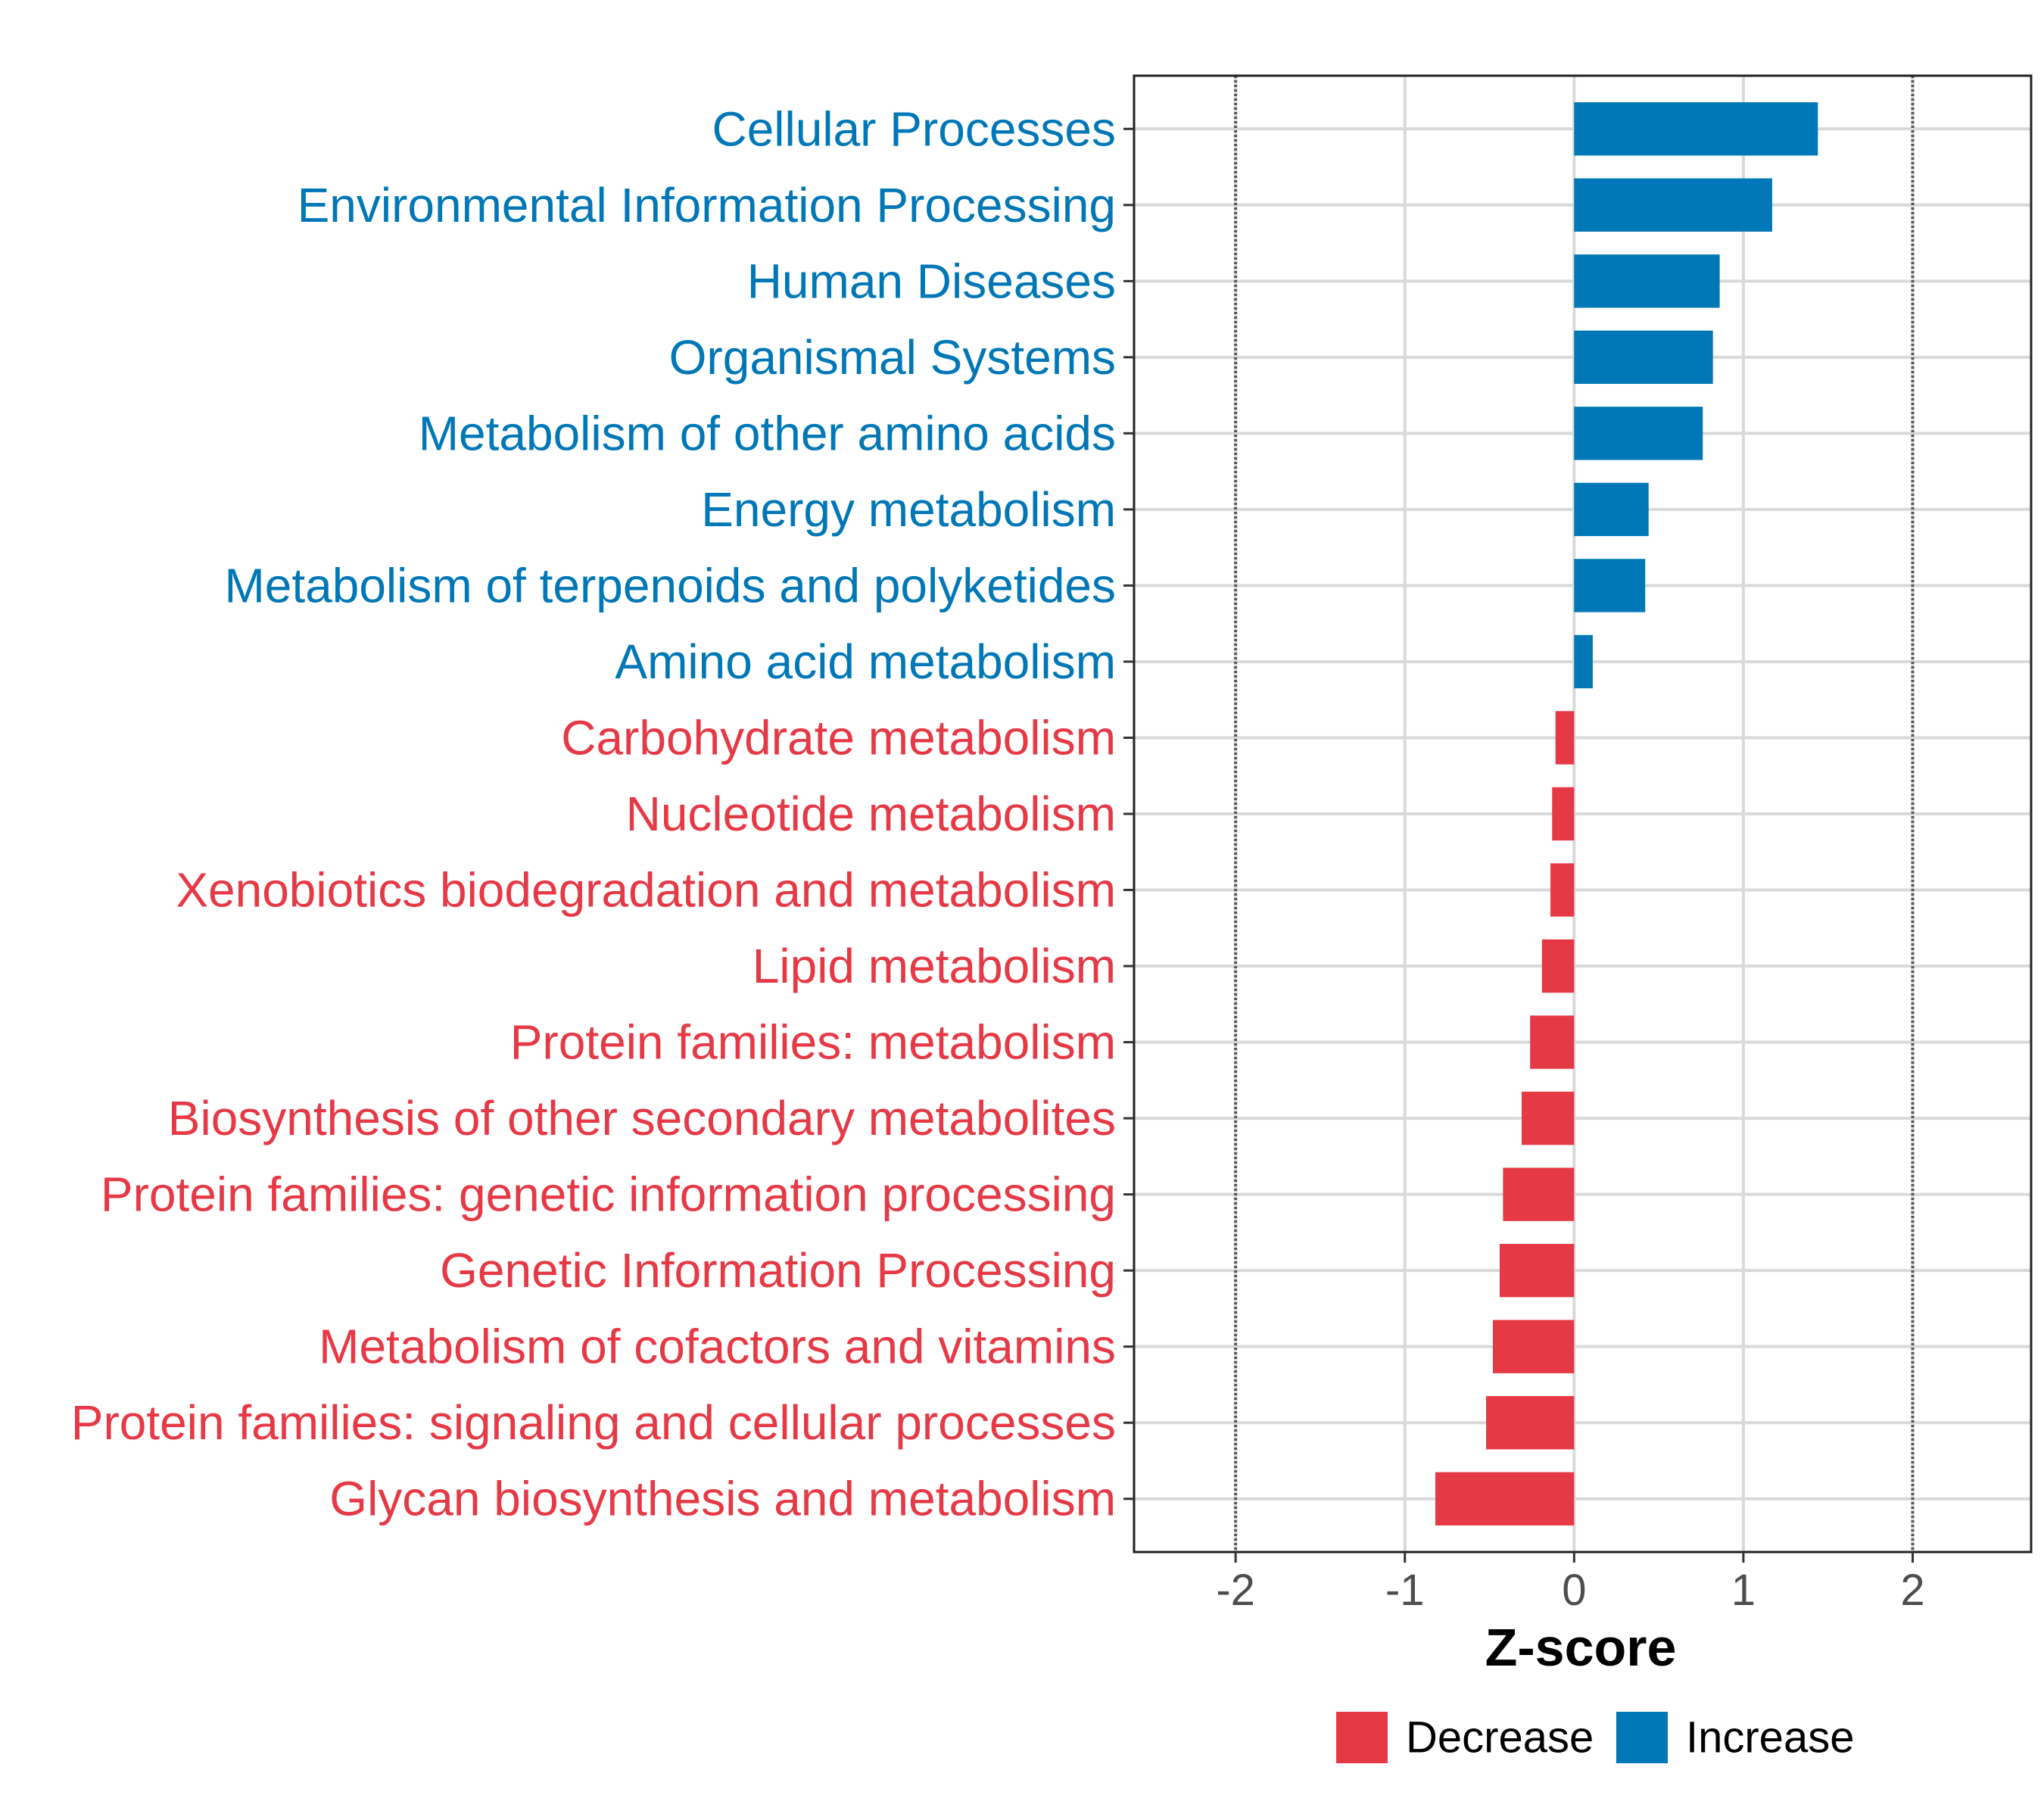  Describe the element at coordinates (909, 510) in the screenshot. I see `category-label: Energy metabolism` at that location.